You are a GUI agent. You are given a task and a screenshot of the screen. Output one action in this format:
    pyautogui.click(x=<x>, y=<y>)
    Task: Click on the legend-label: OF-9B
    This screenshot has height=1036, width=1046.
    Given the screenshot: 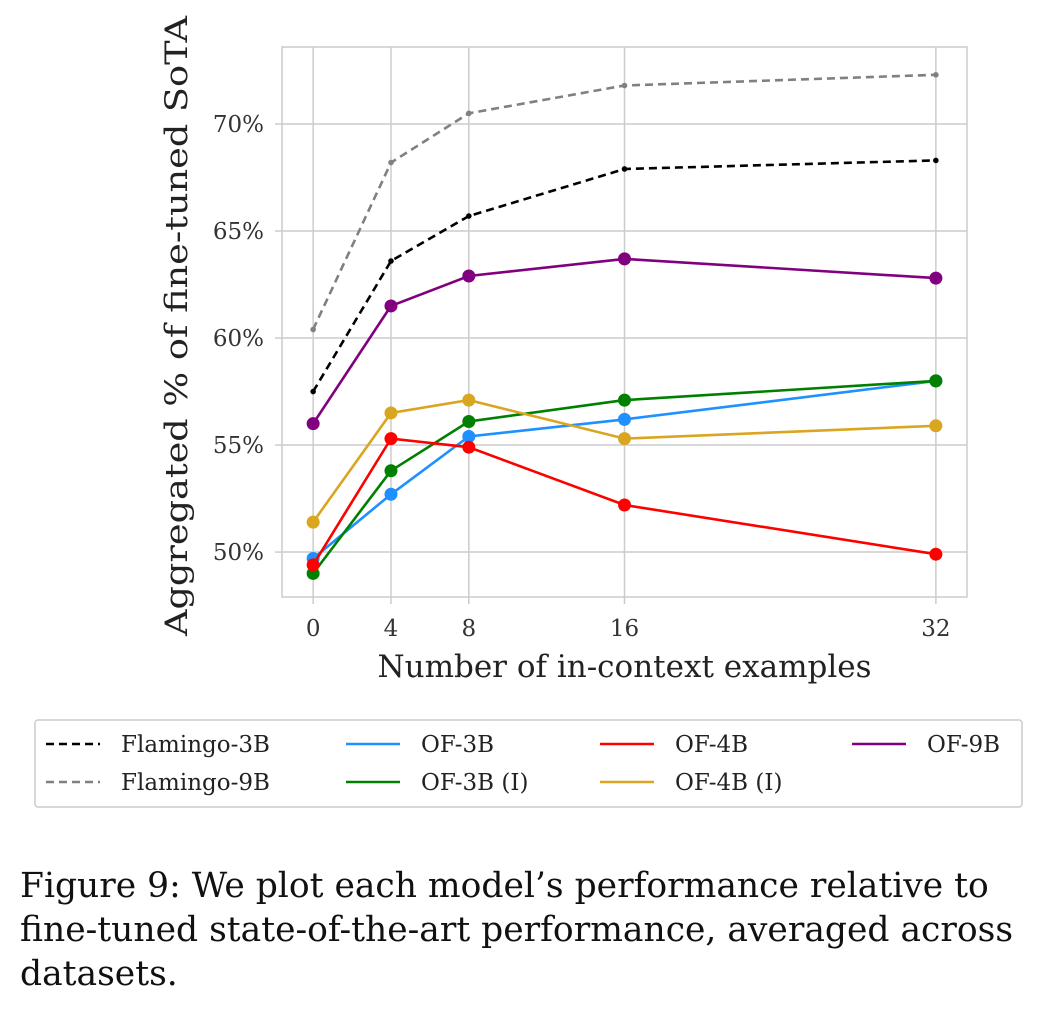 What is the action you would take?
    pyautogui.click(x=963, y=745)
    